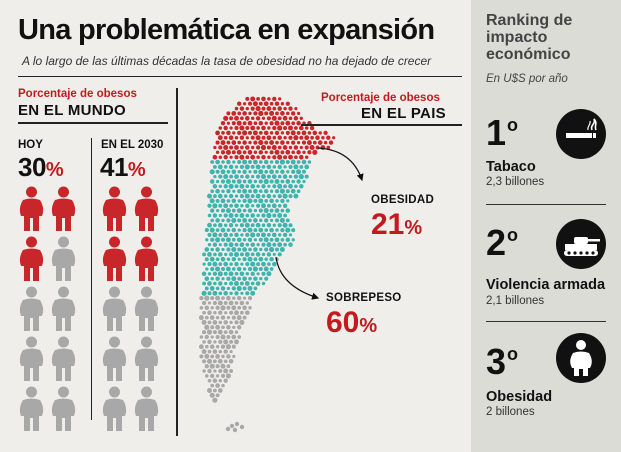 The height and width of the screenshot is (452, 621). What do you see at coordinates (146, 261) in the screenshot?
I see `obese-person-icon` at bounding box center [146, 261].